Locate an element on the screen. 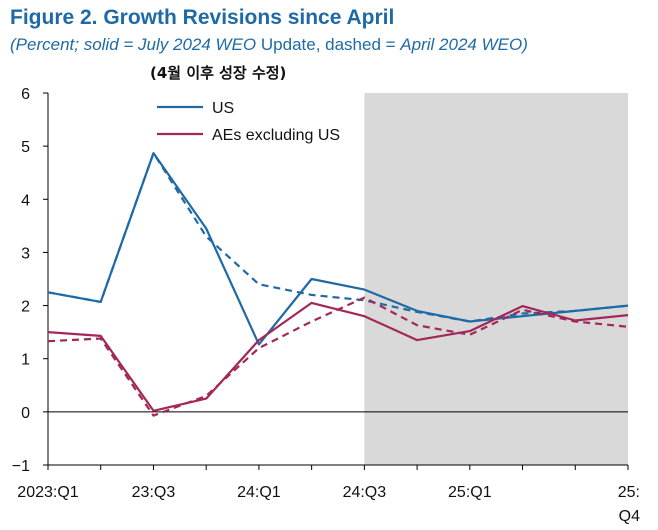 The width and height of the screenshot is (658, 530). y-tick-label: 0 is located at coordinates (25, 413).